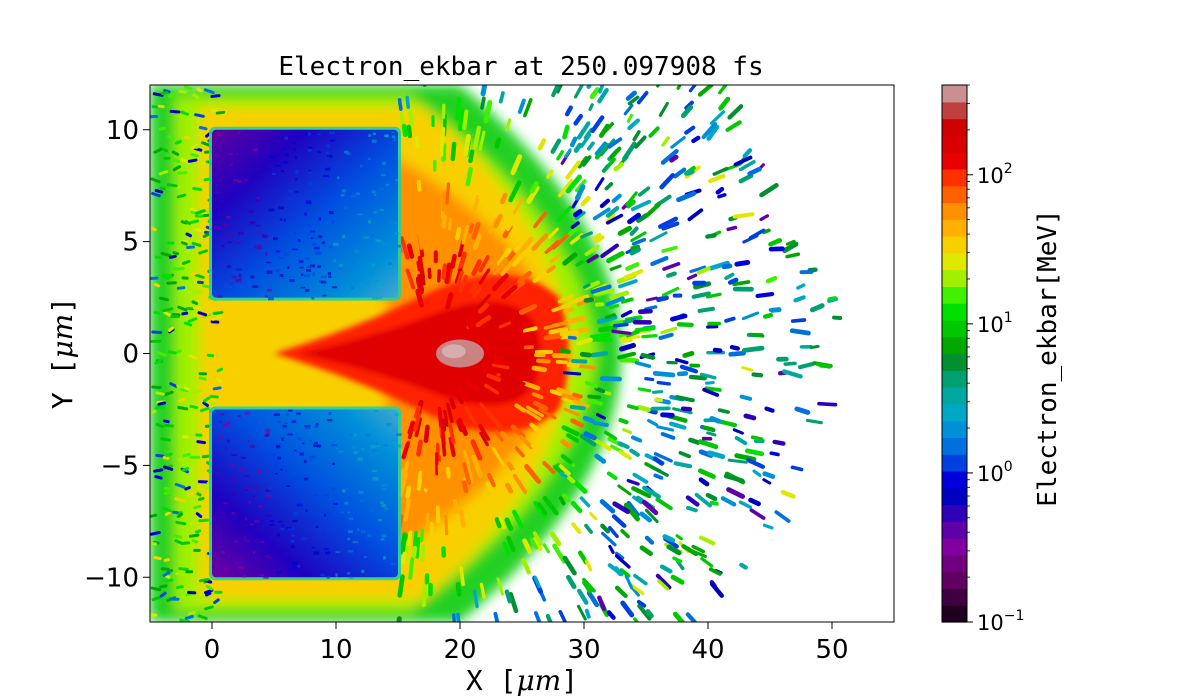  I want to click on jet-core-inner, so click(419, 353).